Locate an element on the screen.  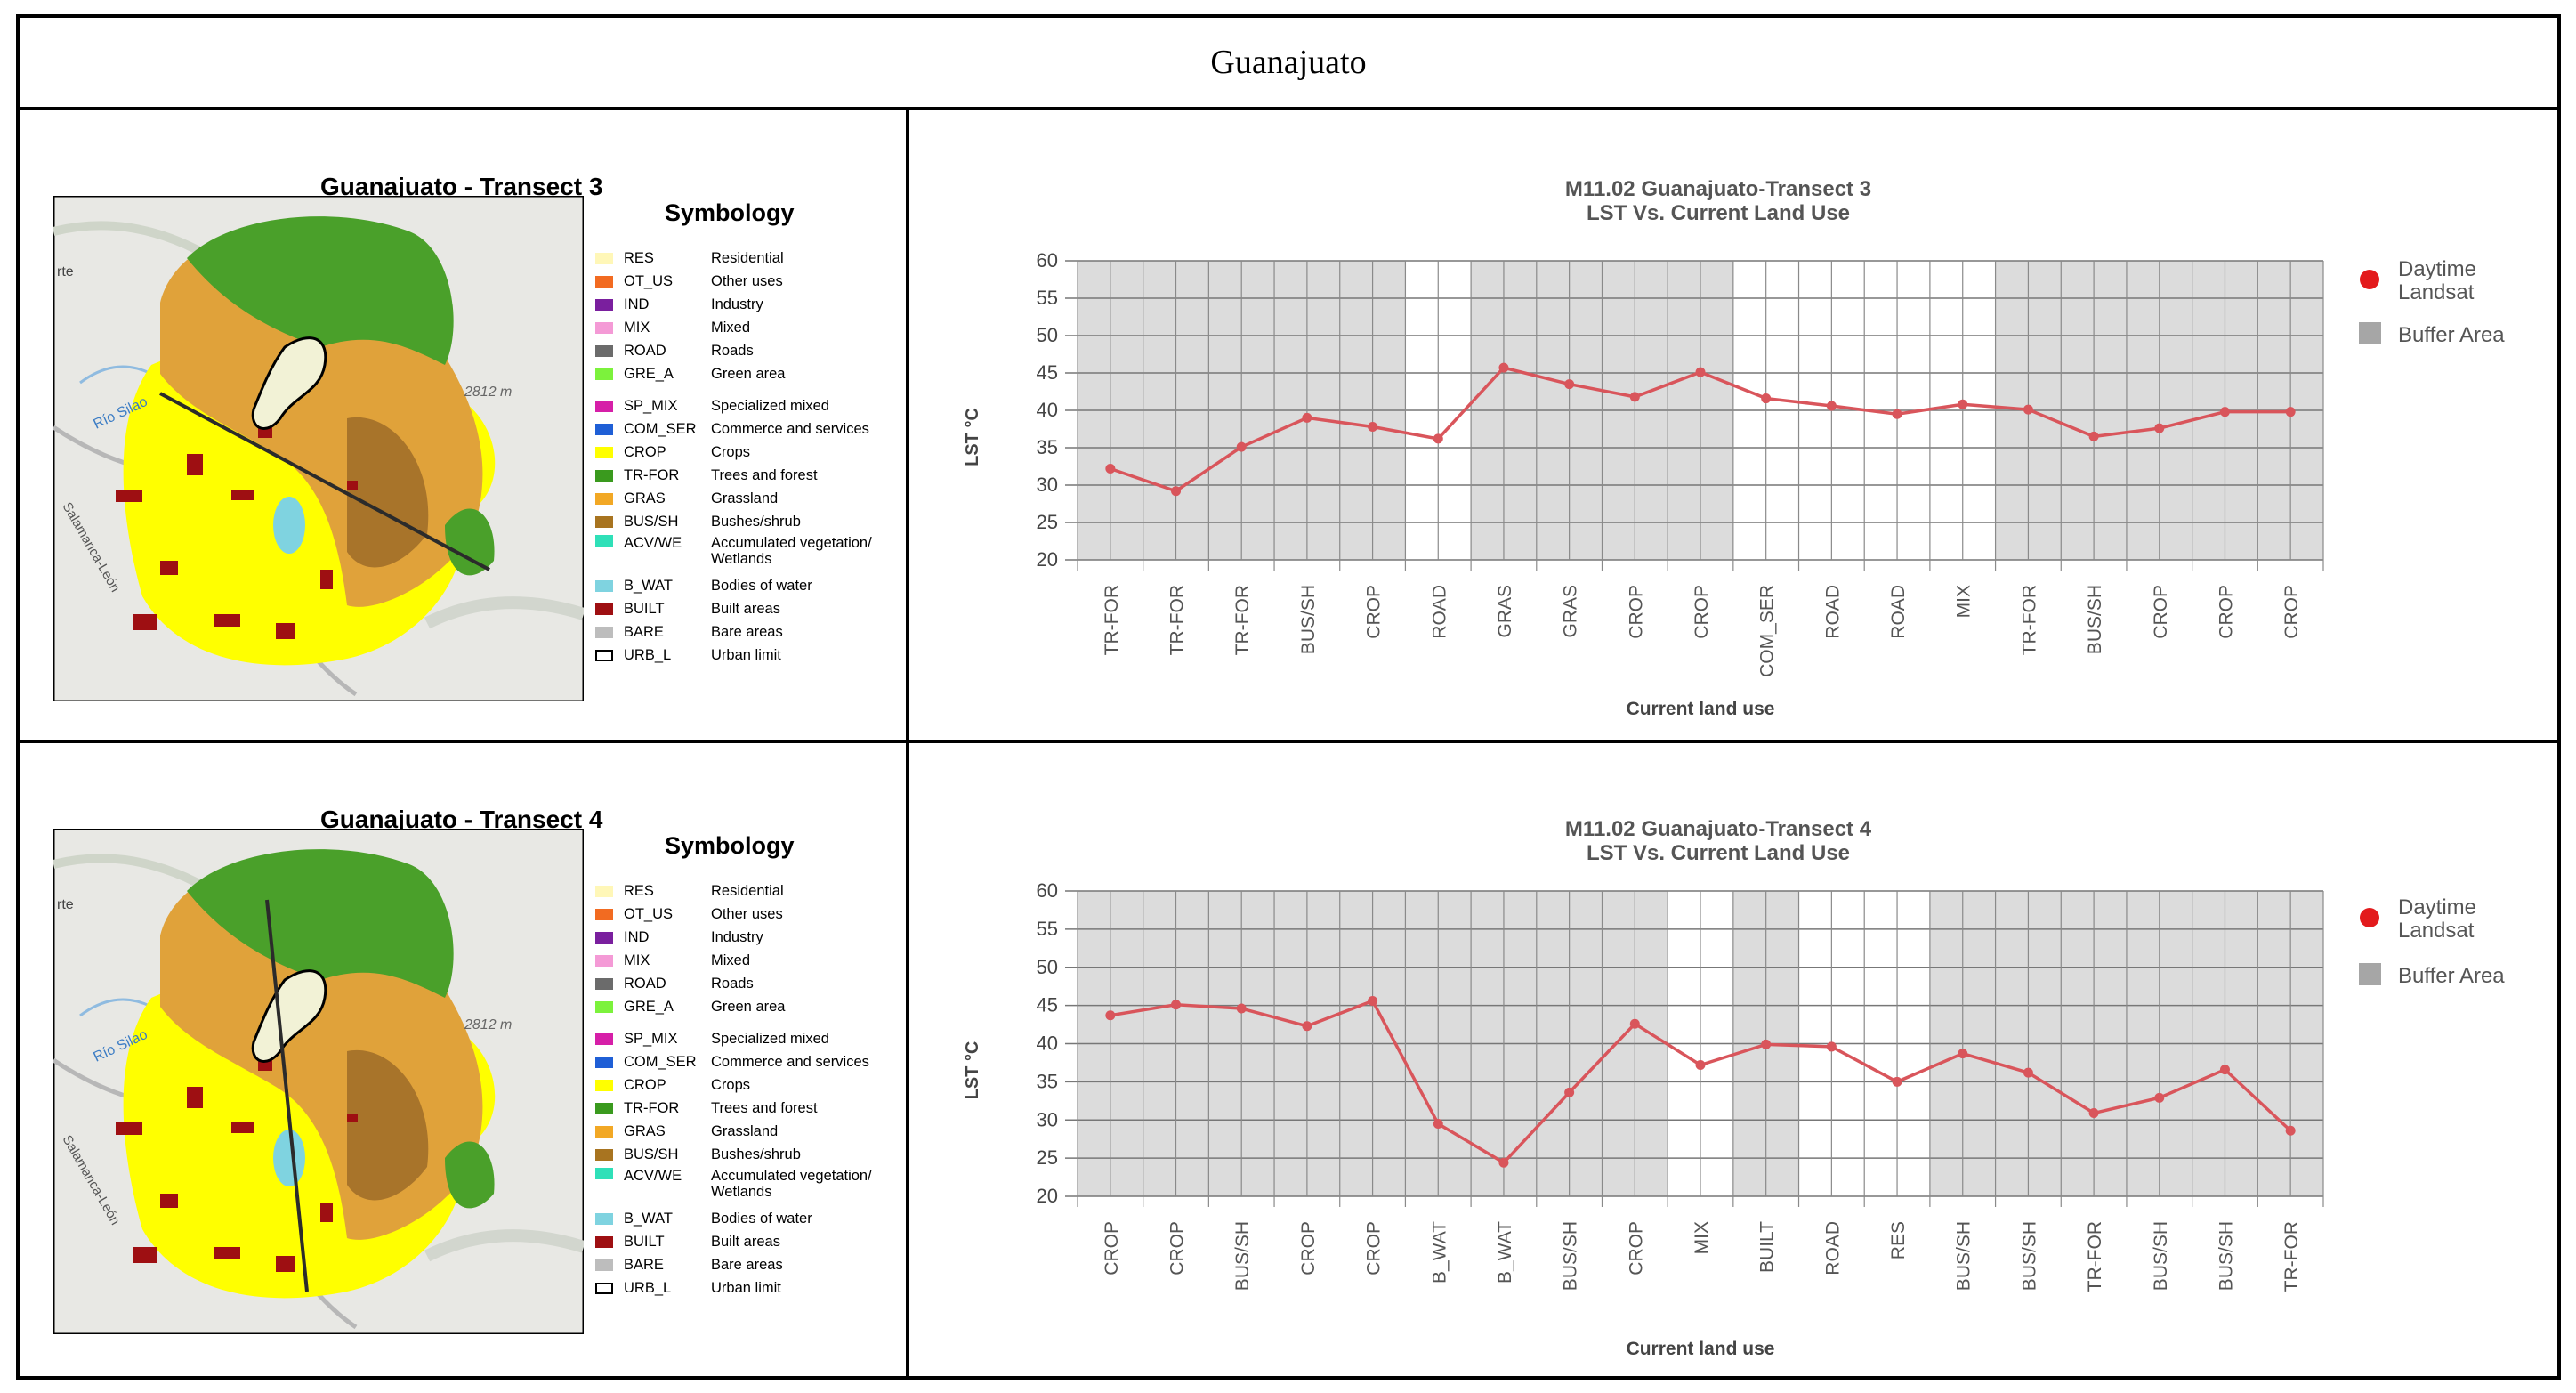
legend-code: MIX is located at coordinates (637, 327).